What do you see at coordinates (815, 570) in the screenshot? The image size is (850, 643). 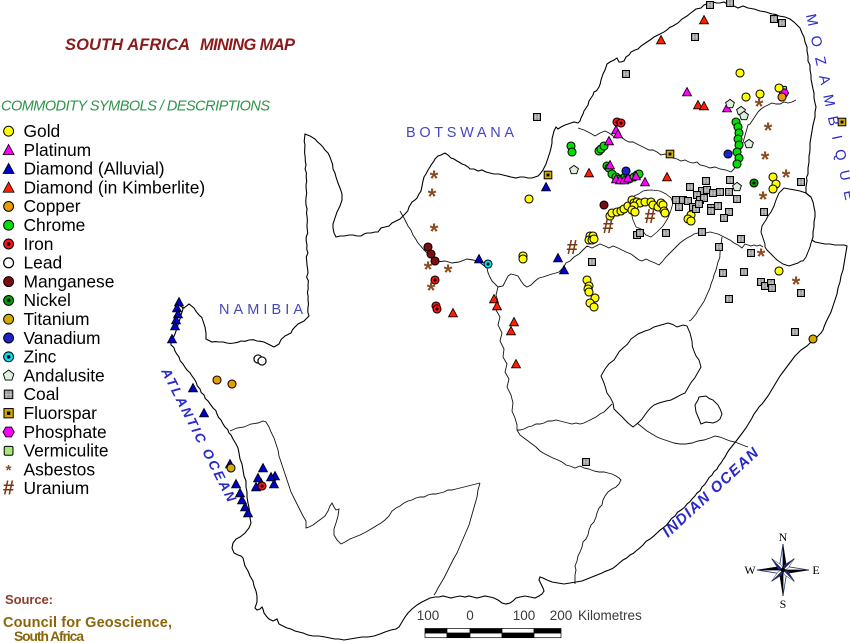 I see `svg-text: E` at bounding box center [815, 570].